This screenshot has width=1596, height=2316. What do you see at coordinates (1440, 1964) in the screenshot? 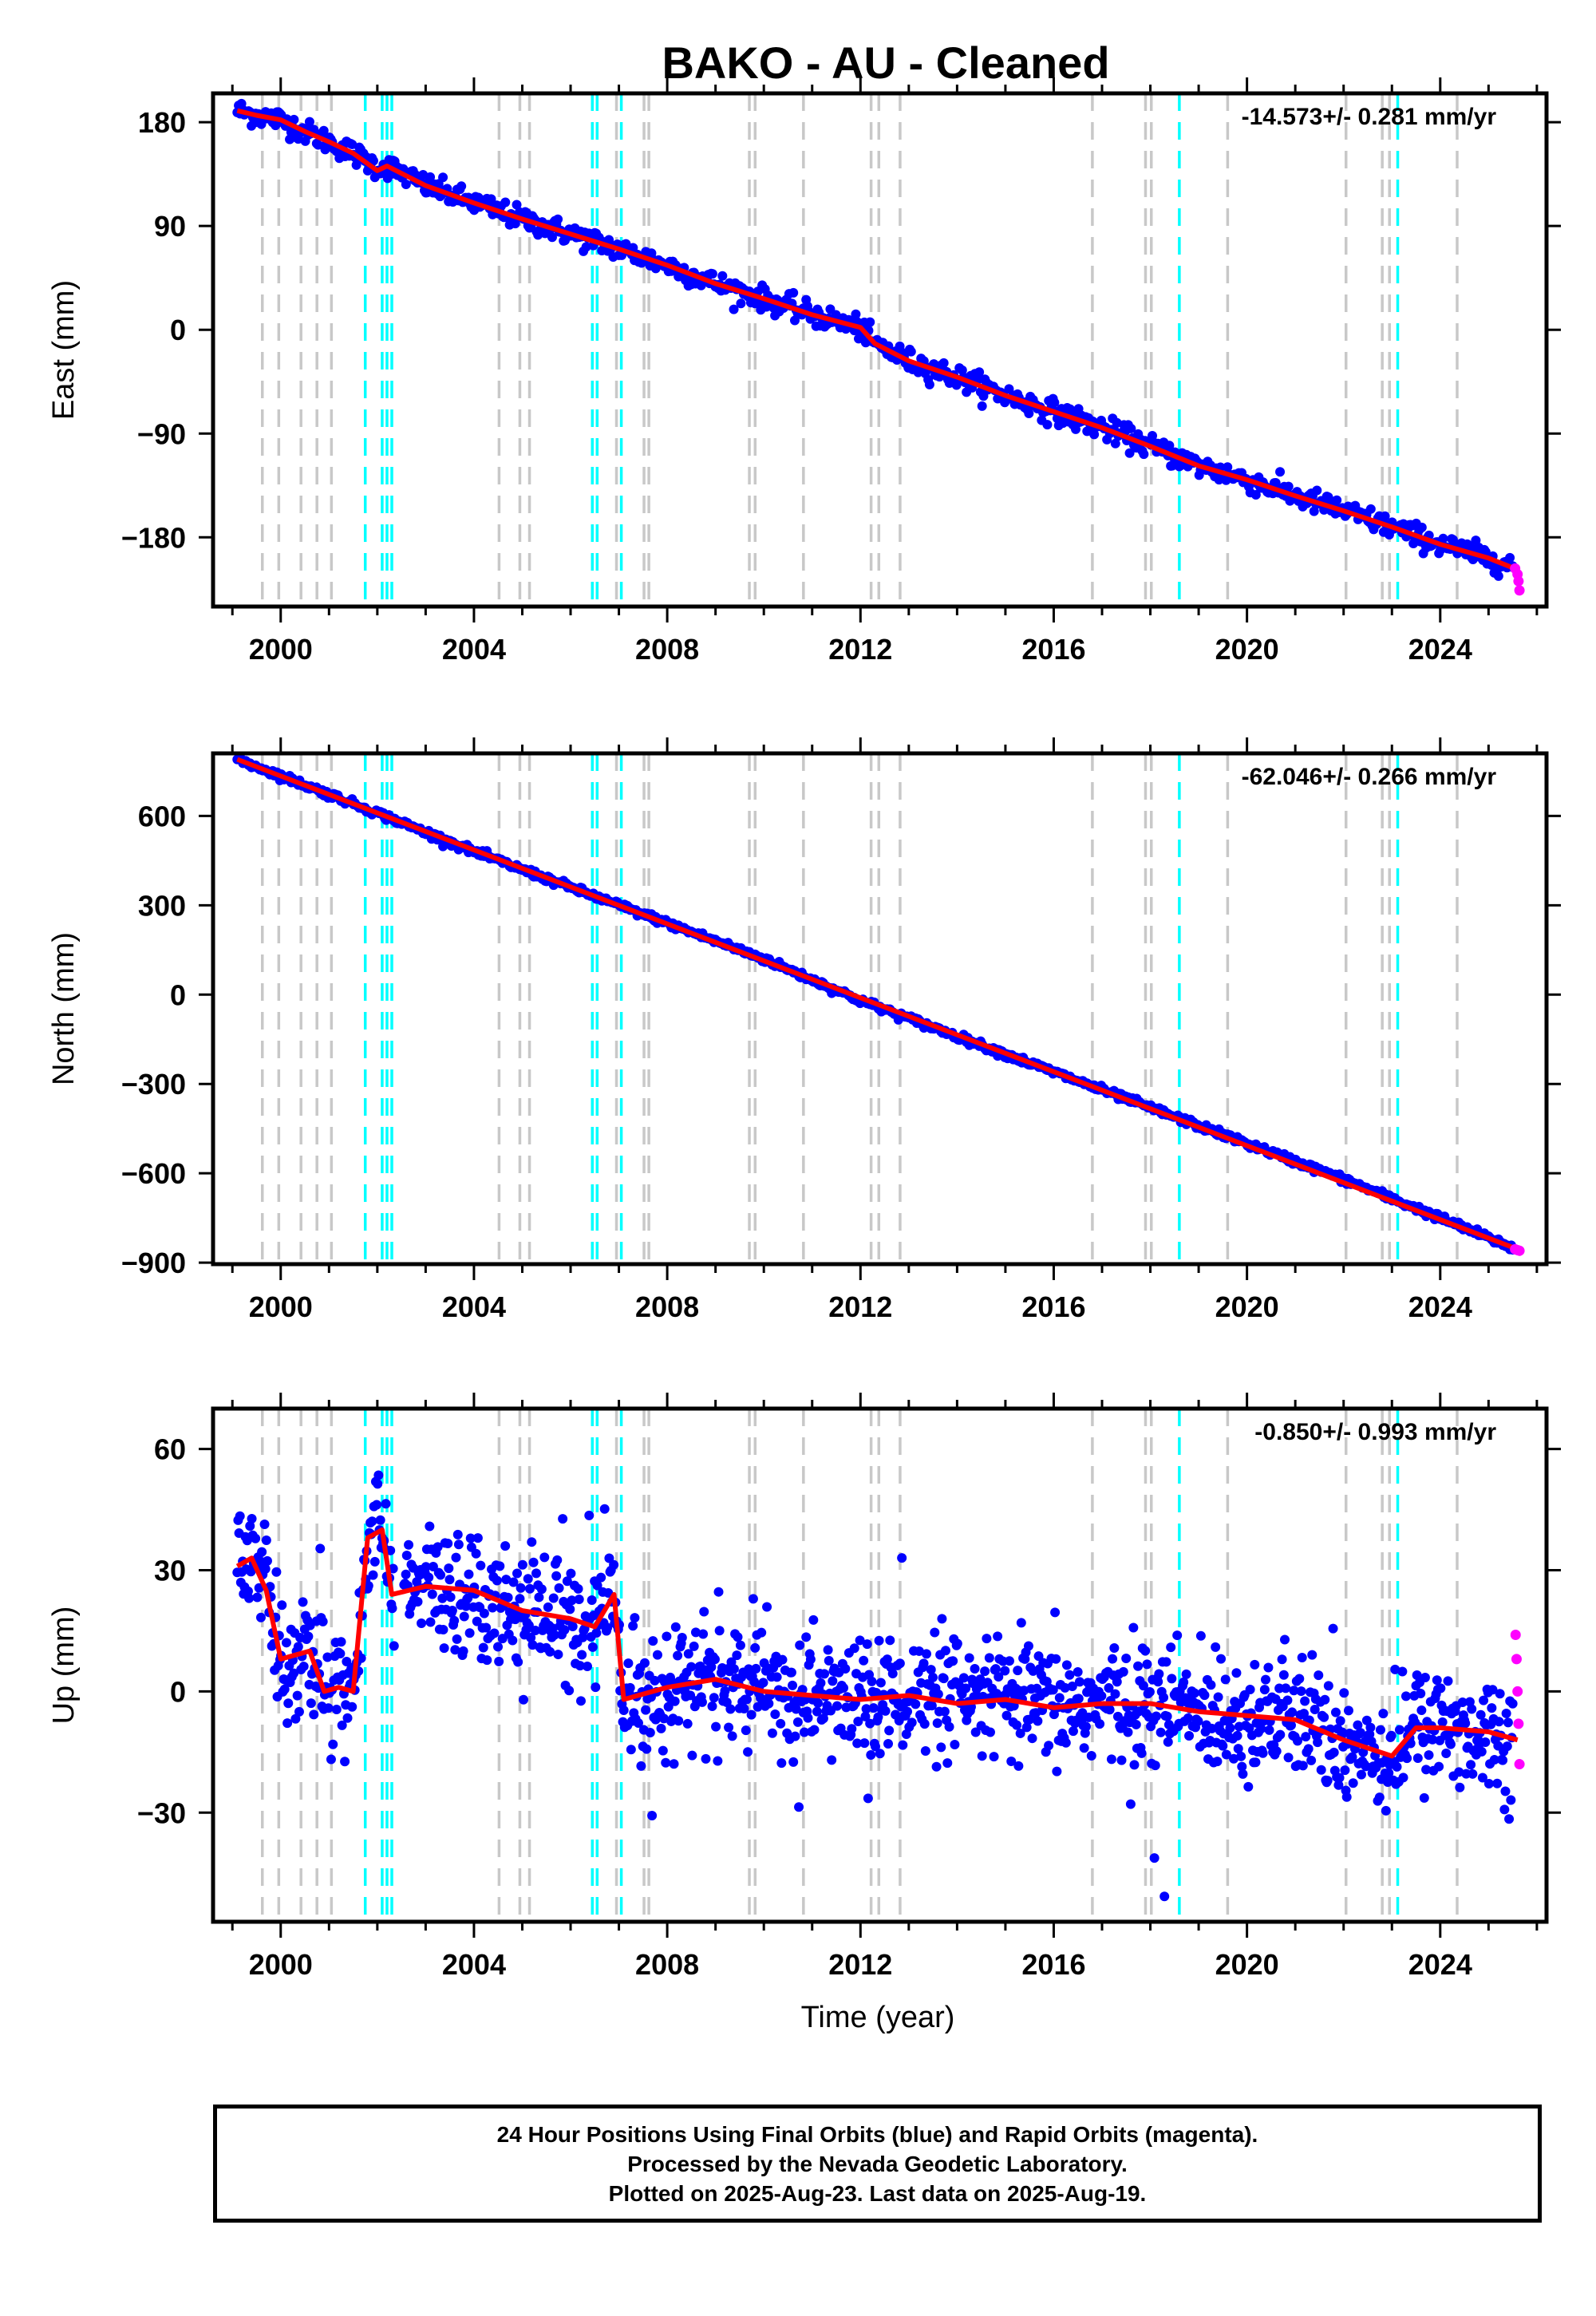
I see `x-tick-label: 2024` at bounding box center [1440, 1964].